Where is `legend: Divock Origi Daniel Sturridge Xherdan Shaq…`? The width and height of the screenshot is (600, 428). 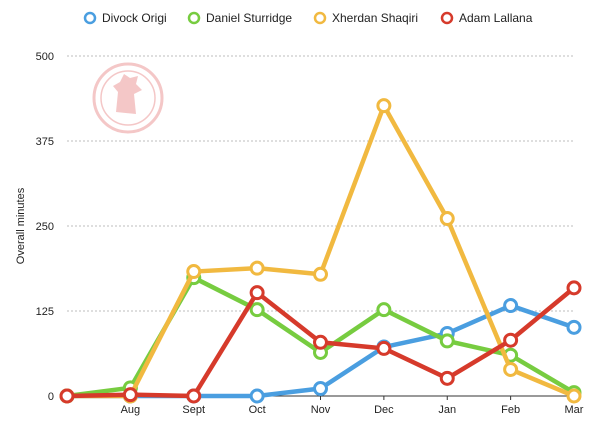 legend: Divock Origi Daniel Sturridge Xherdan Shaq… is located at coordinates (308, 18).